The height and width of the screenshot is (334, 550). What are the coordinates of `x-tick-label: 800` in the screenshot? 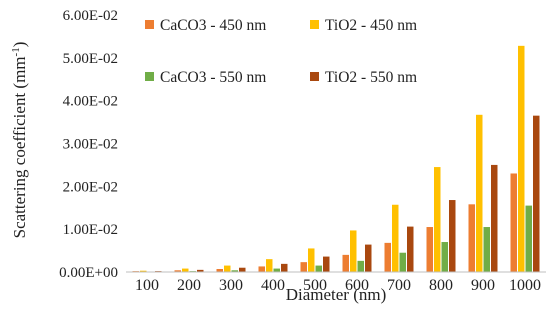 It's located at (441, 285).